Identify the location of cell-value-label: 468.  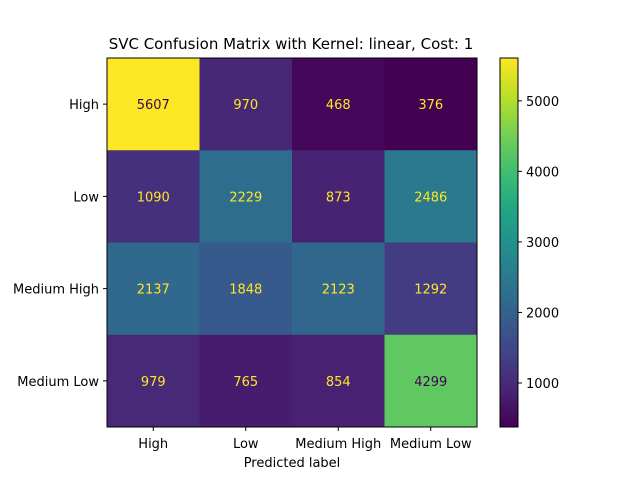
(338, 105).